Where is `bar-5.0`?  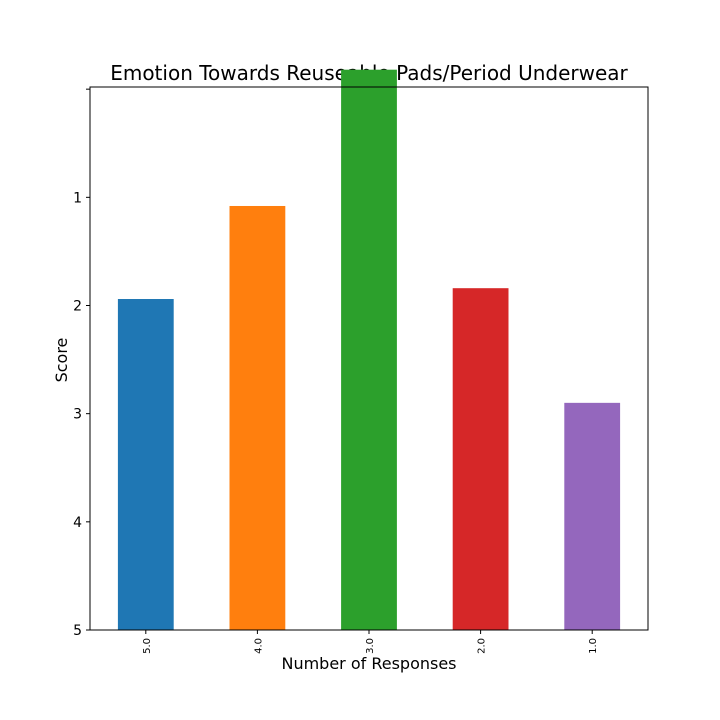
bar-5.0 is located at coordinates (145, 464).